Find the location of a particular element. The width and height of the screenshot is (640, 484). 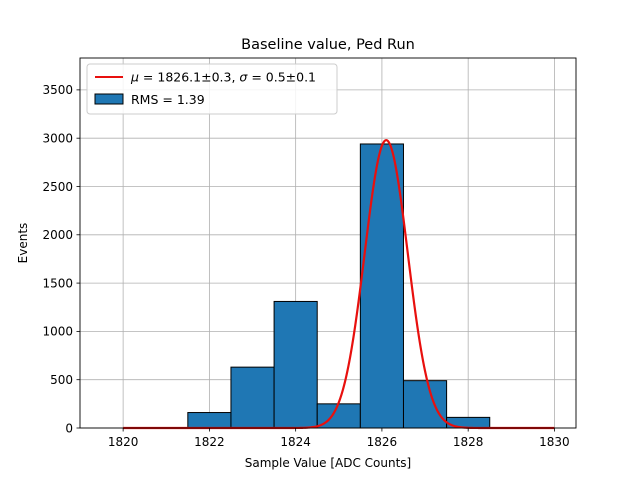

legend-histogram-label: RMS = 1.39 is located at coordinates (168, 99).